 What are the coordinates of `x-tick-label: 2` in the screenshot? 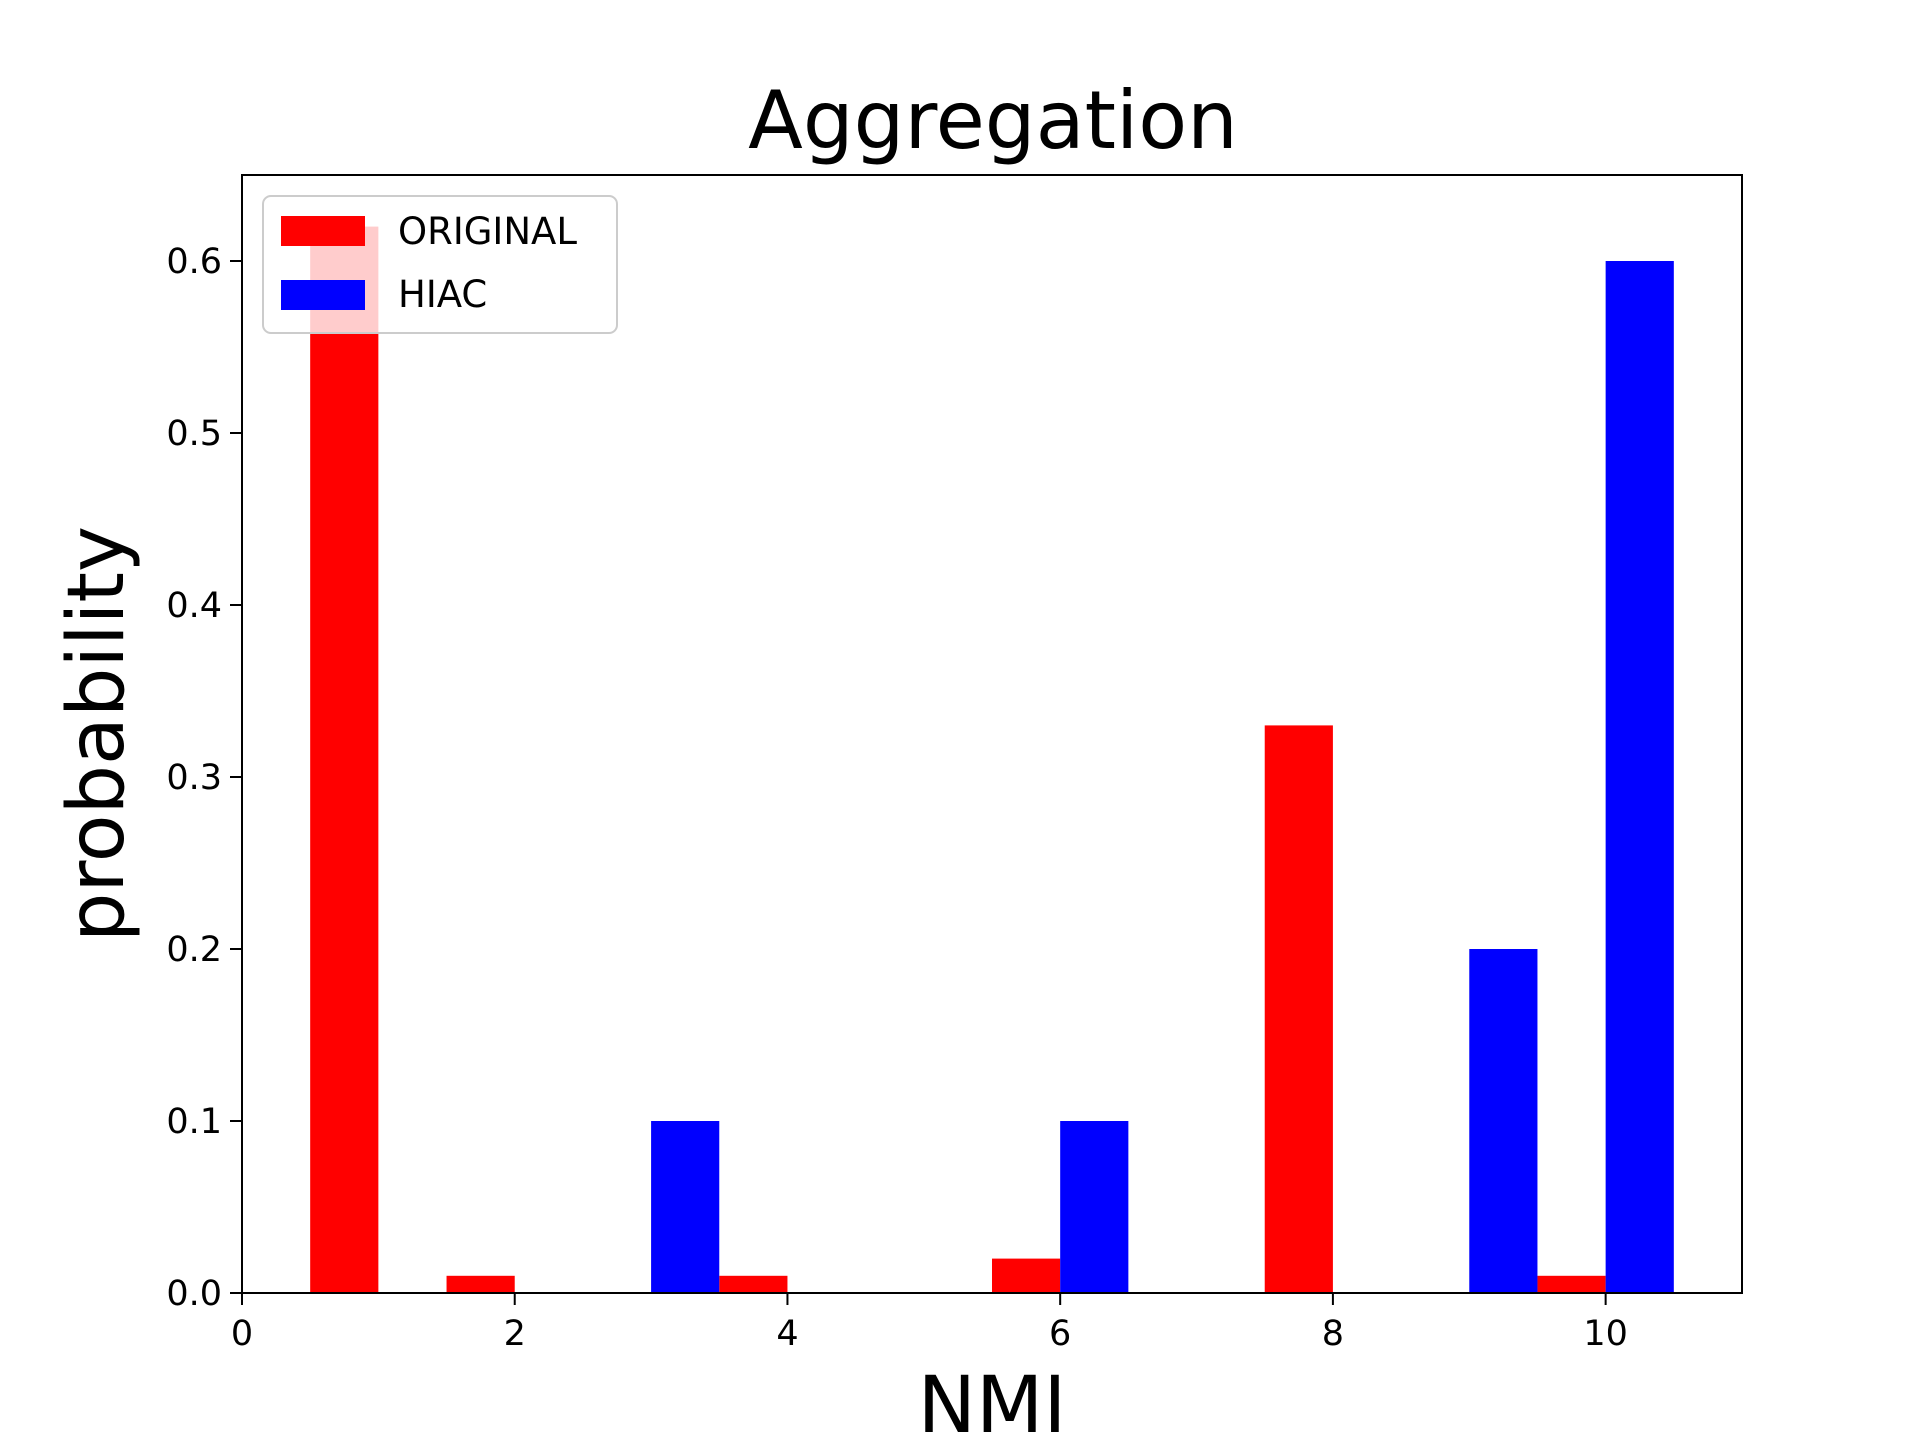 It's located at (515, 1334).